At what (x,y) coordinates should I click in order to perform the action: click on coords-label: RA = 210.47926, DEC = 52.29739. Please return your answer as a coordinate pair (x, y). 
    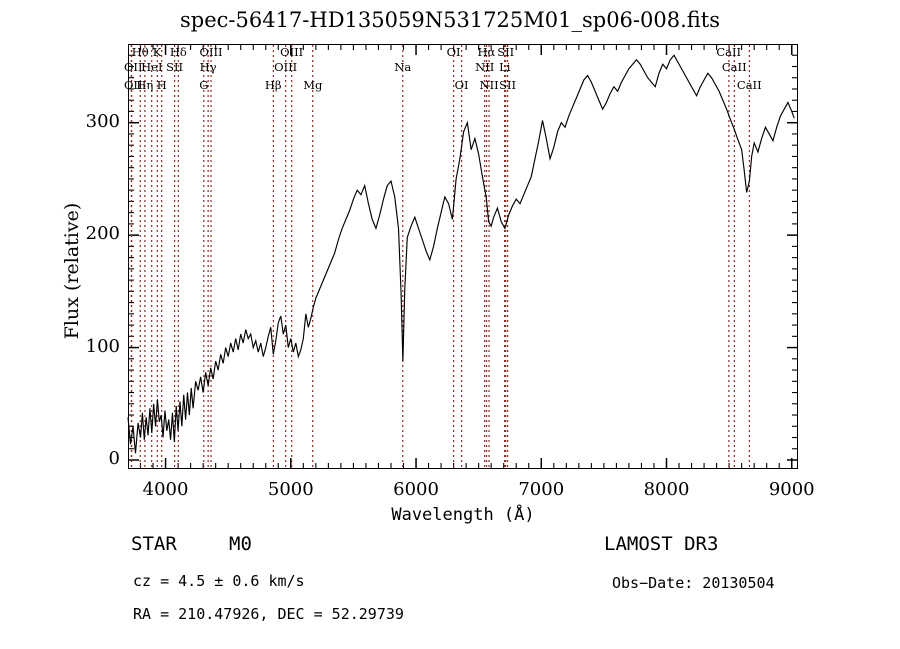
    Looking at the image, I should click on (268, 614).